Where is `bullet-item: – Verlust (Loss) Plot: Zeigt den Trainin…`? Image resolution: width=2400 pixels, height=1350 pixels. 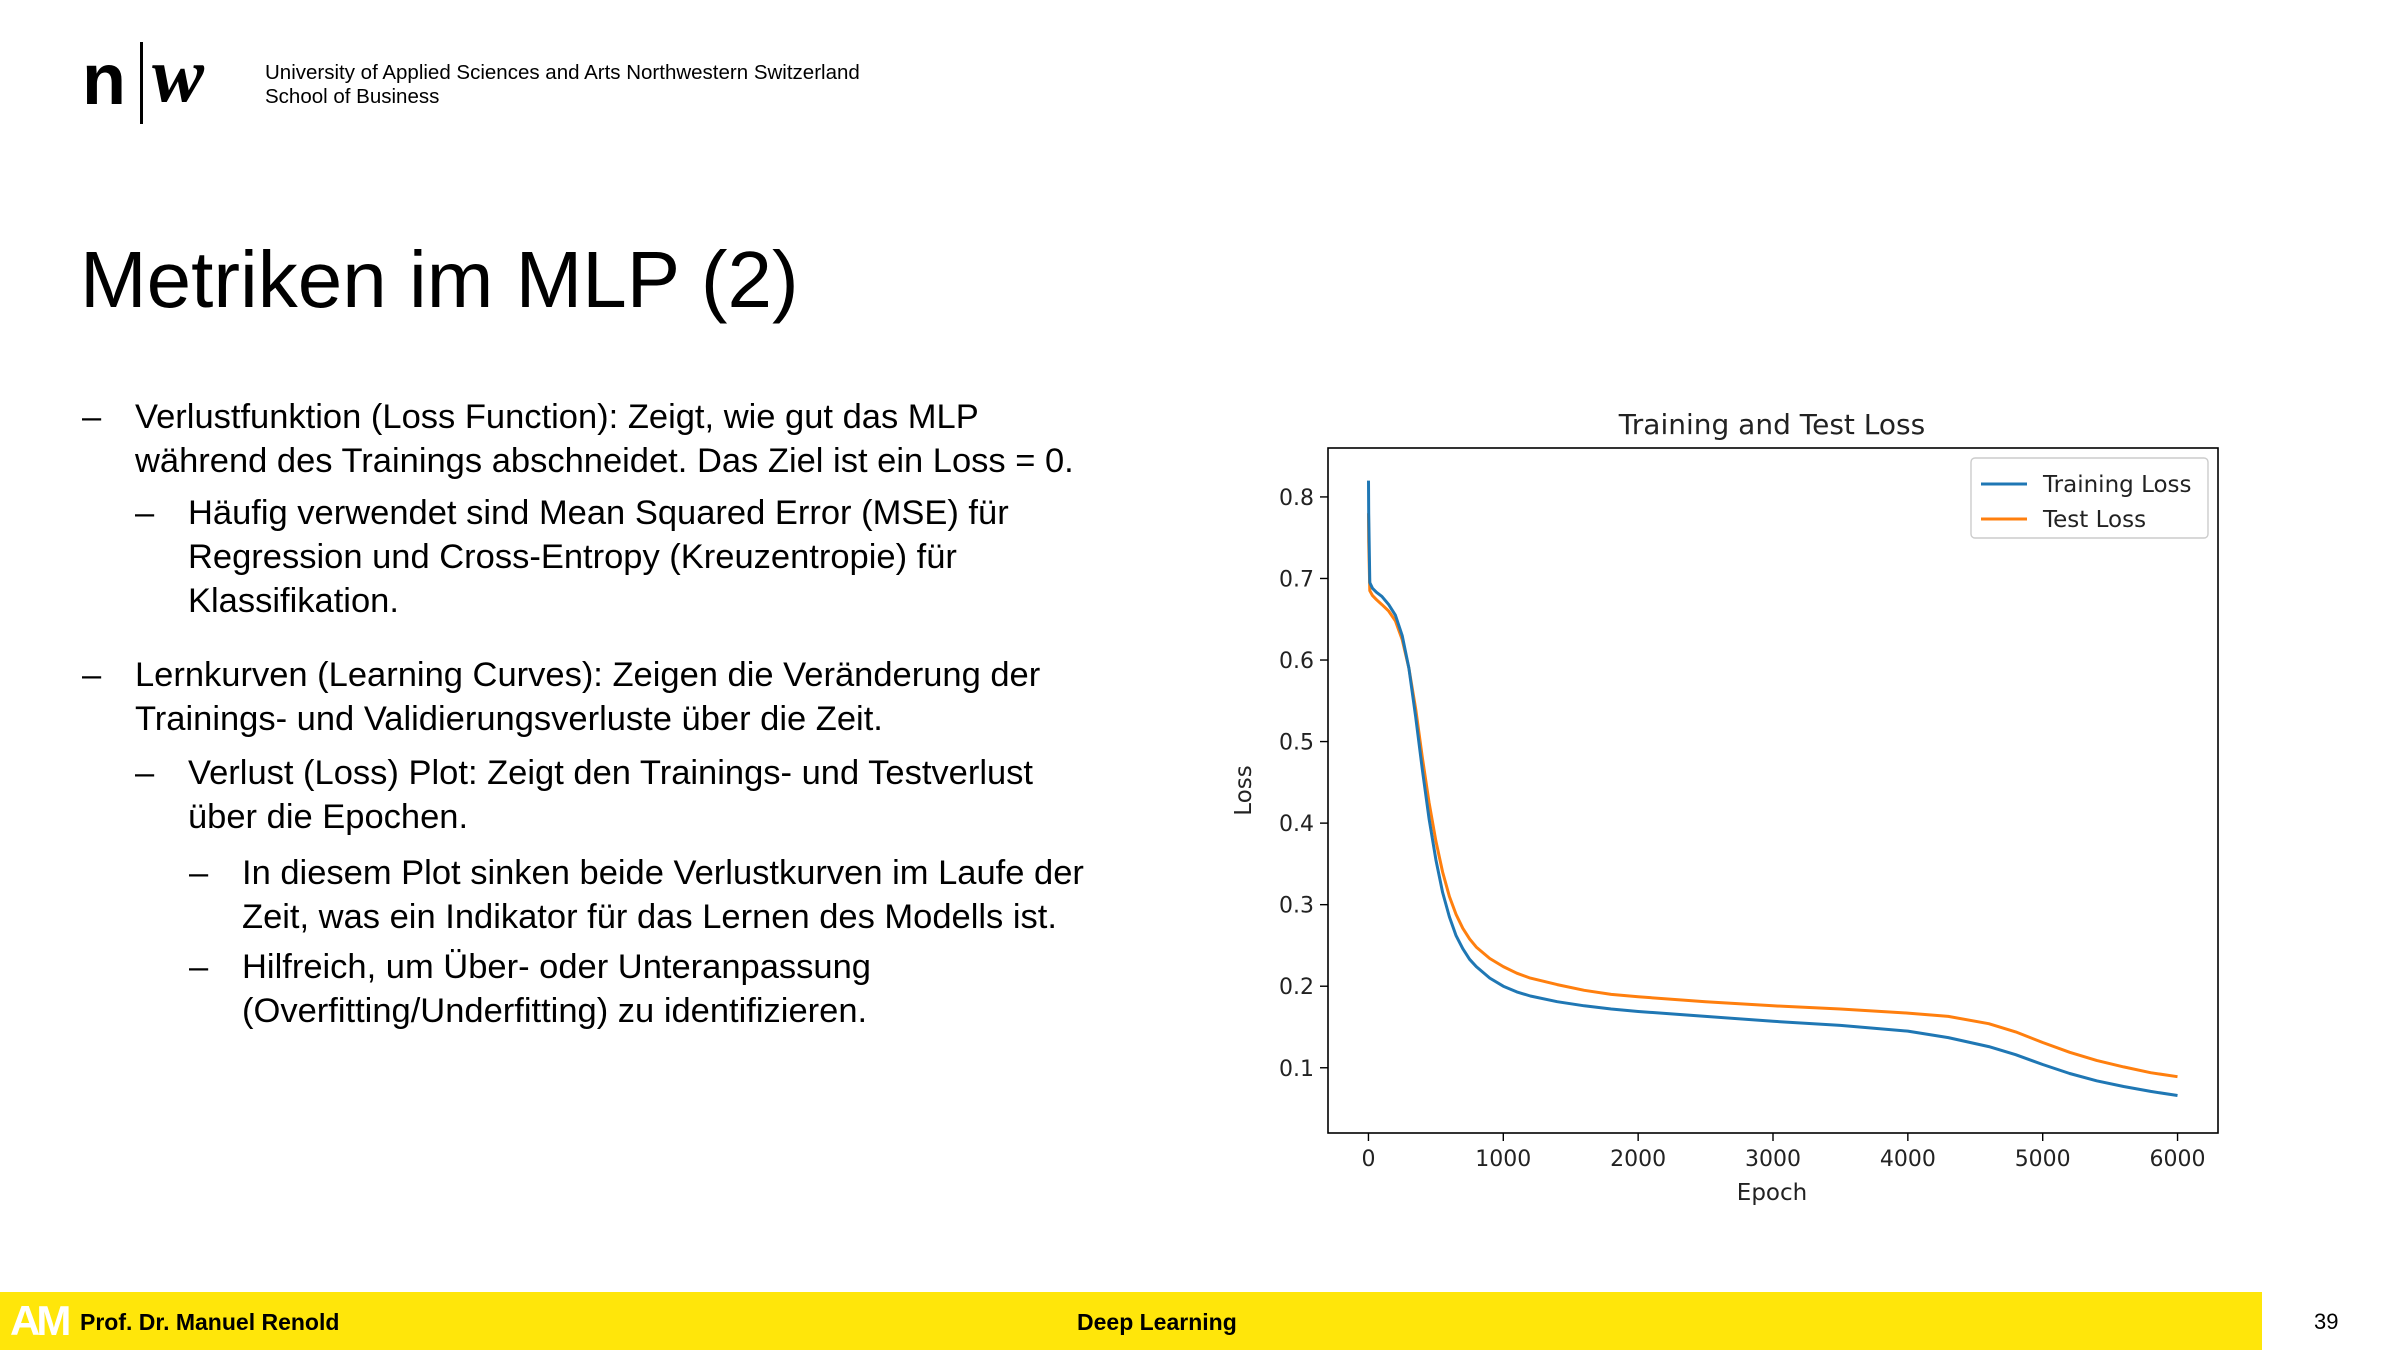 bullet-item: – Verlust (Loss) Plot: Zeigt den Trainin… is located at coordinates (632, 795).